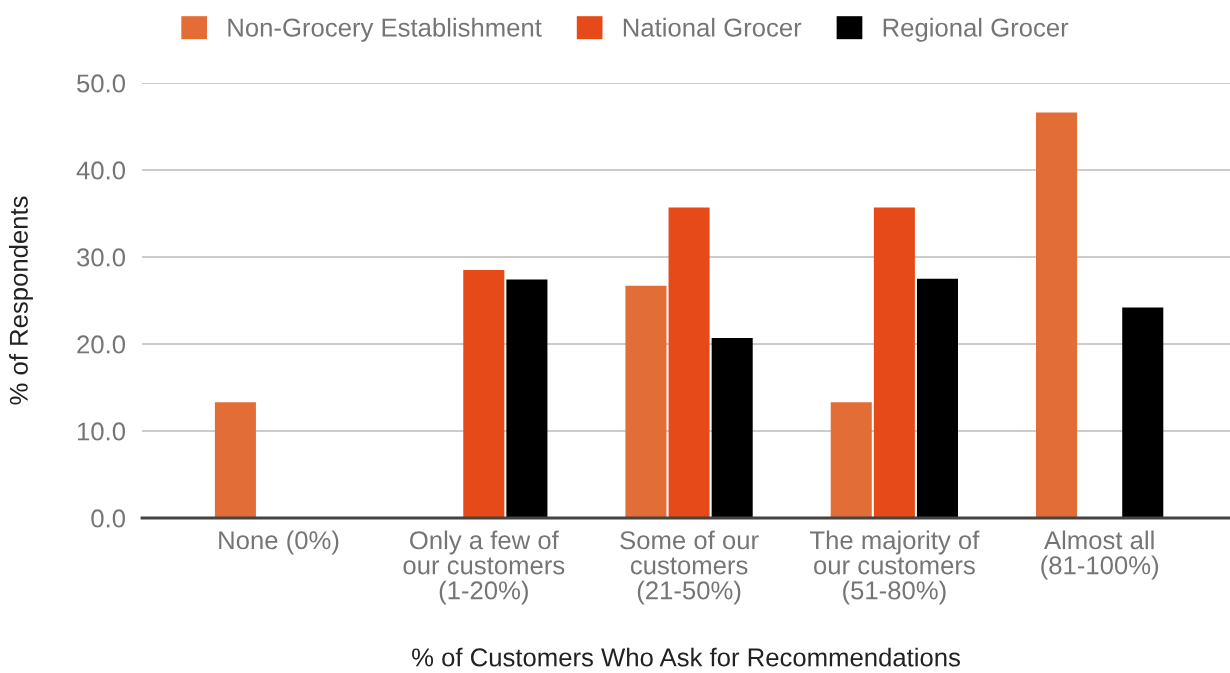  What do you see at coordinates (101, 431) in the screenshot?
I see `y-tick-label: 10.0` at bounding box center [101, 431].